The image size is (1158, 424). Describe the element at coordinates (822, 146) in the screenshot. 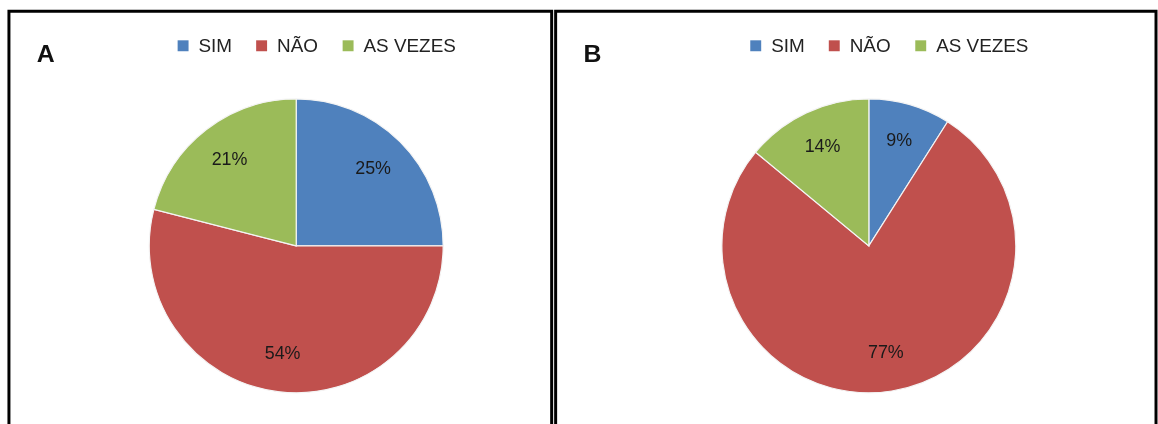

I see `data-label: 14%` at that location.